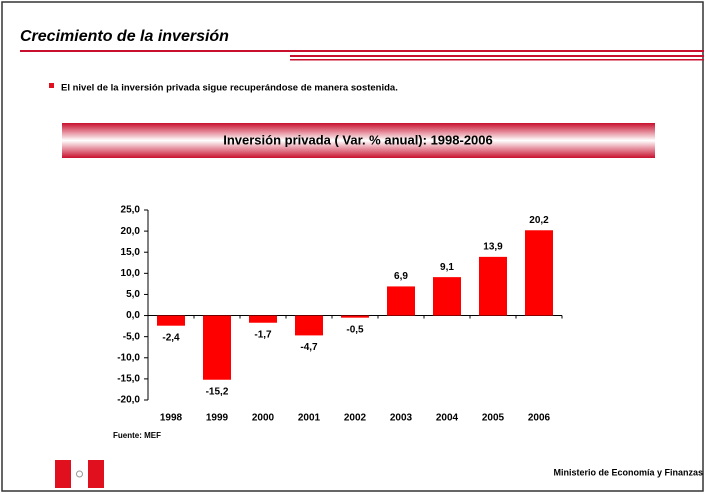  Describe the element at coordinates (51, 85) in the screenshot. I see `bullet-marker` at that location.